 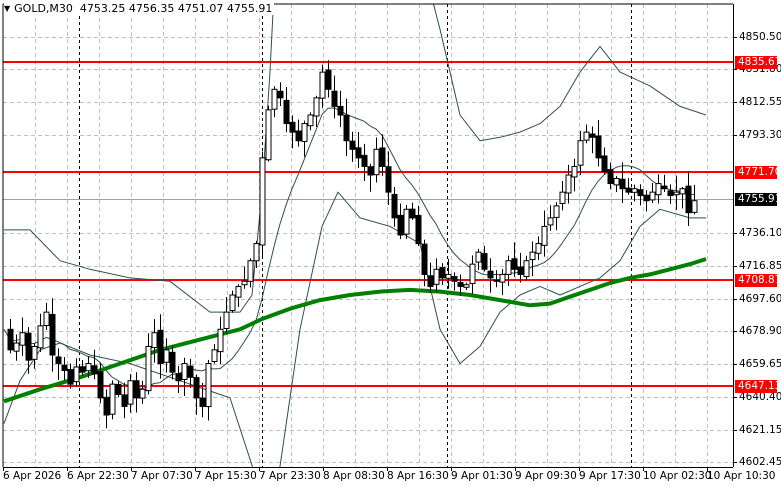 I want to click on level-price-tag: 4771.70, so click(x=758, y=172).